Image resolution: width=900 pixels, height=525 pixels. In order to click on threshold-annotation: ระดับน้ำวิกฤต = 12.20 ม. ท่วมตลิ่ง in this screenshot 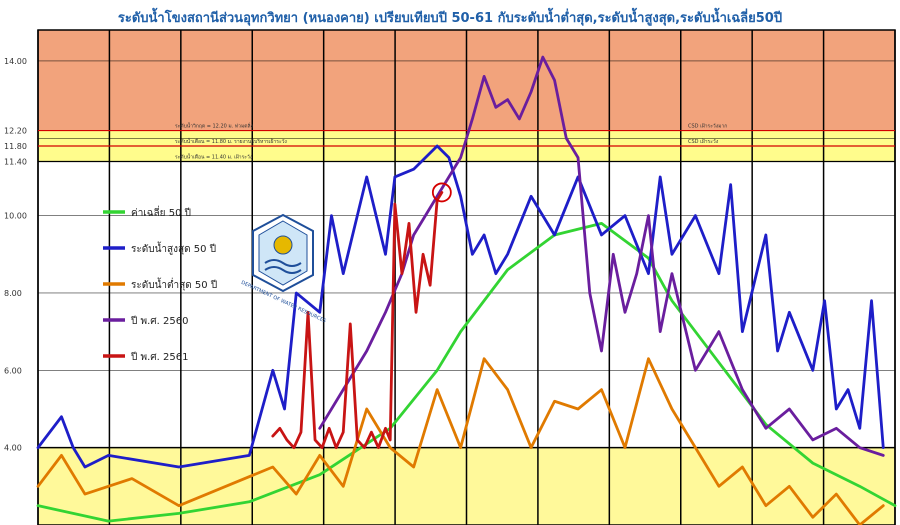, I will do `click(214, 125)`.